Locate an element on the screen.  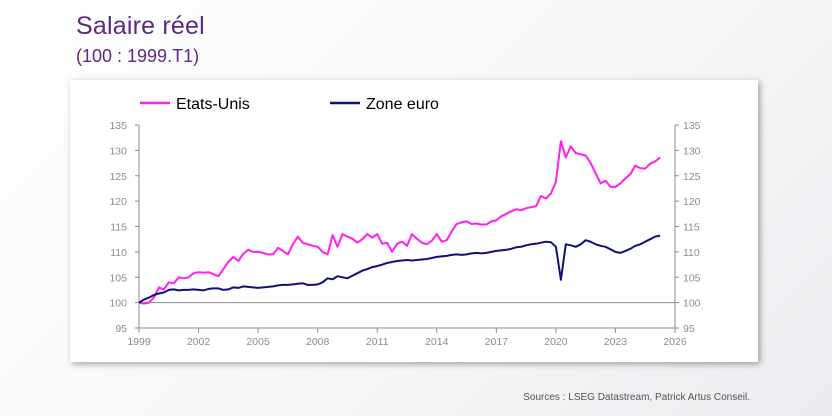
x-tick-label: 2017 is located at coordinates (497, 342).